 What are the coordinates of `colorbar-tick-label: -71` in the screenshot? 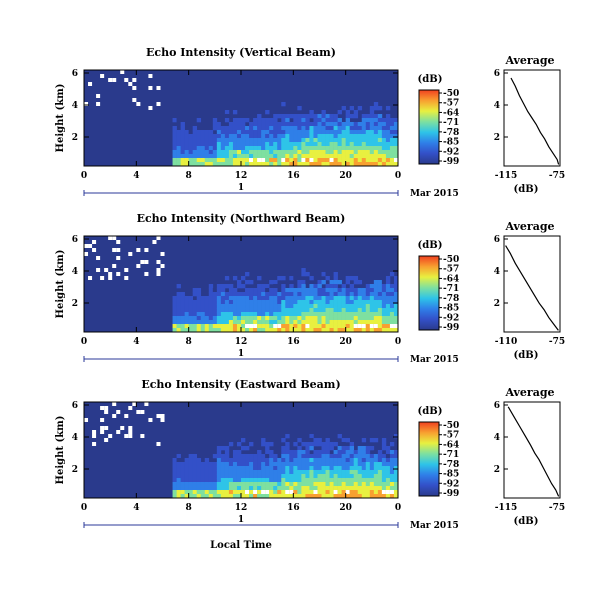 It's located at (451, 455).